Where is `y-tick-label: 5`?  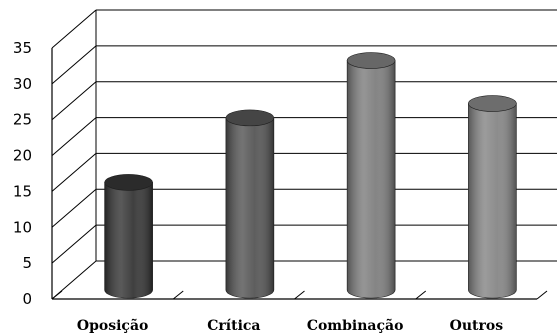 y-tick-label: 5 is located at coordinates (27, 263).